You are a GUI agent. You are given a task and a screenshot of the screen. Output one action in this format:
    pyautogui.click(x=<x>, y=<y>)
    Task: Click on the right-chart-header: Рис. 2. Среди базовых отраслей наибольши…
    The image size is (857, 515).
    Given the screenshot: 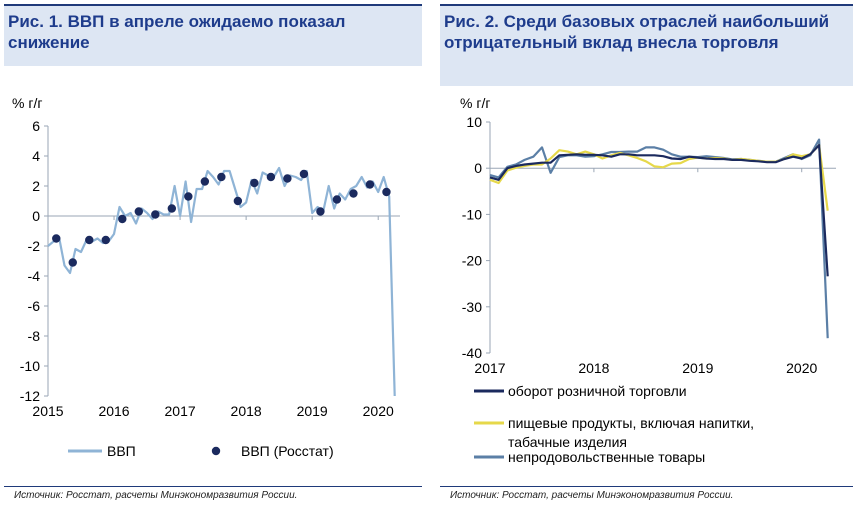 What is the action you would take?
    pyautogui.click(x=646, y=45)
    